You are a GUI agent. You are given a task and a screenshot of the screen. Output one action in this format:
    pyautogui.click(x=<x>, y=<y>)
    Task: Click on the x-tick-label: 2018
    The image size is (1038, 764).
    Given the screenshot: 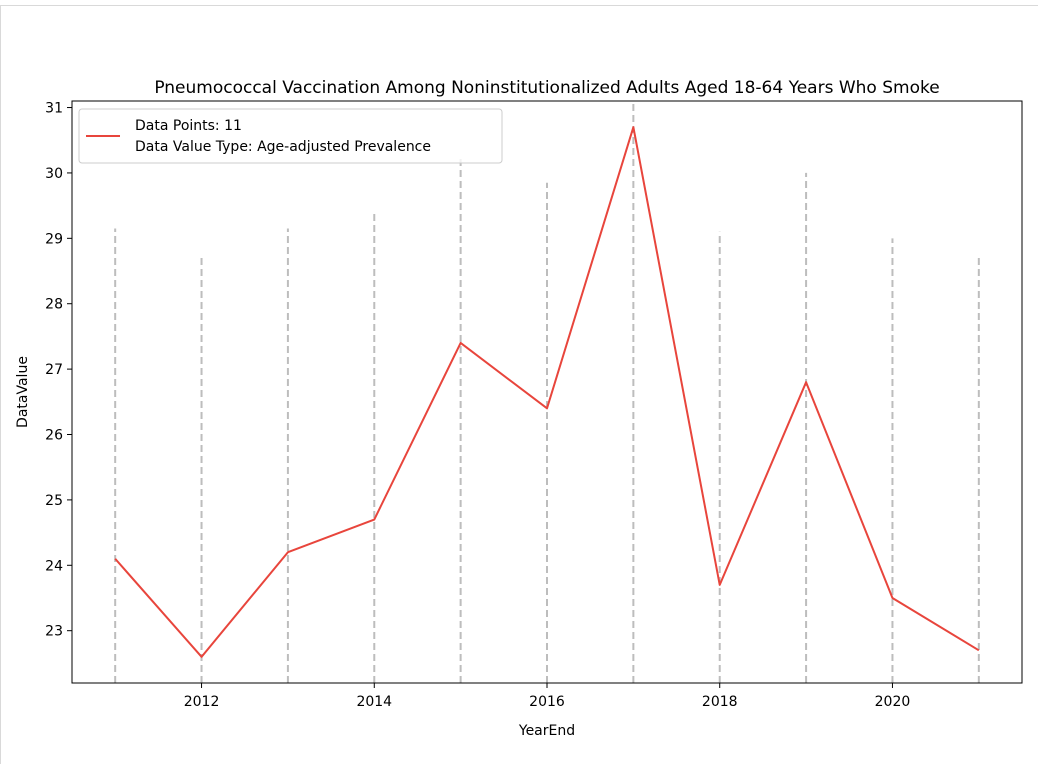 What is the action you would take?
    pyautogui.click(x=720, y=702)
    